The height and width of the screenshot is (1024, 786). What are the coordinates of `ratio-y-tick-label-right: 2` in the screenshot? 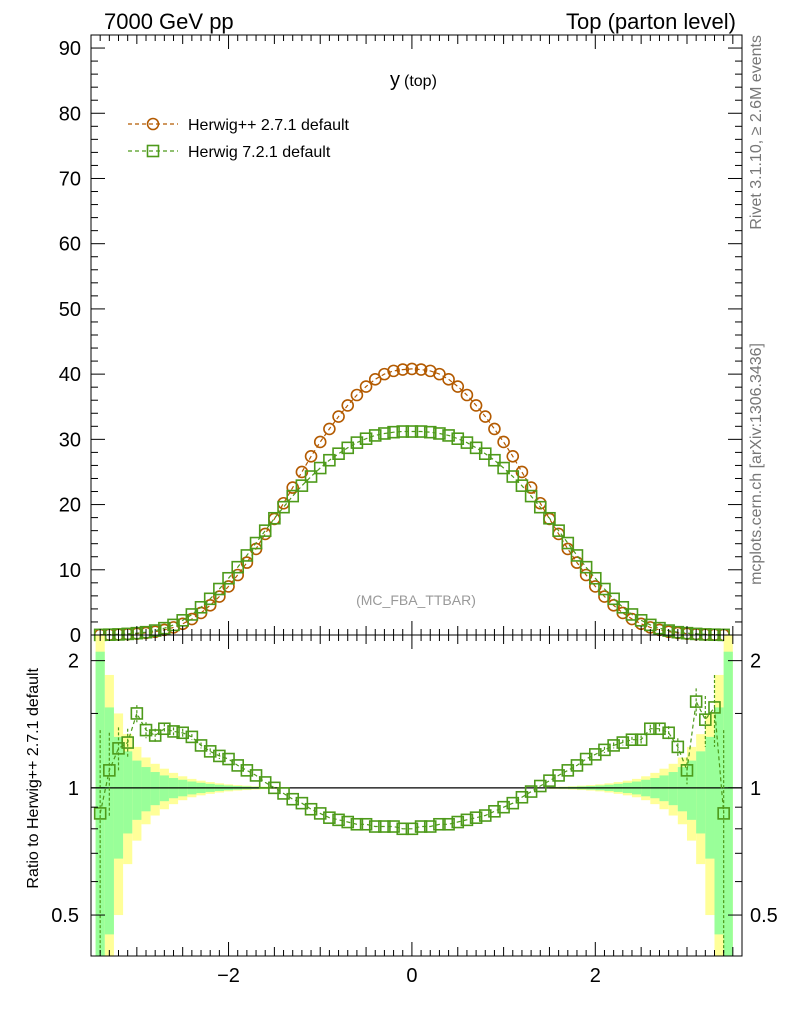 It's located at (755, 662).